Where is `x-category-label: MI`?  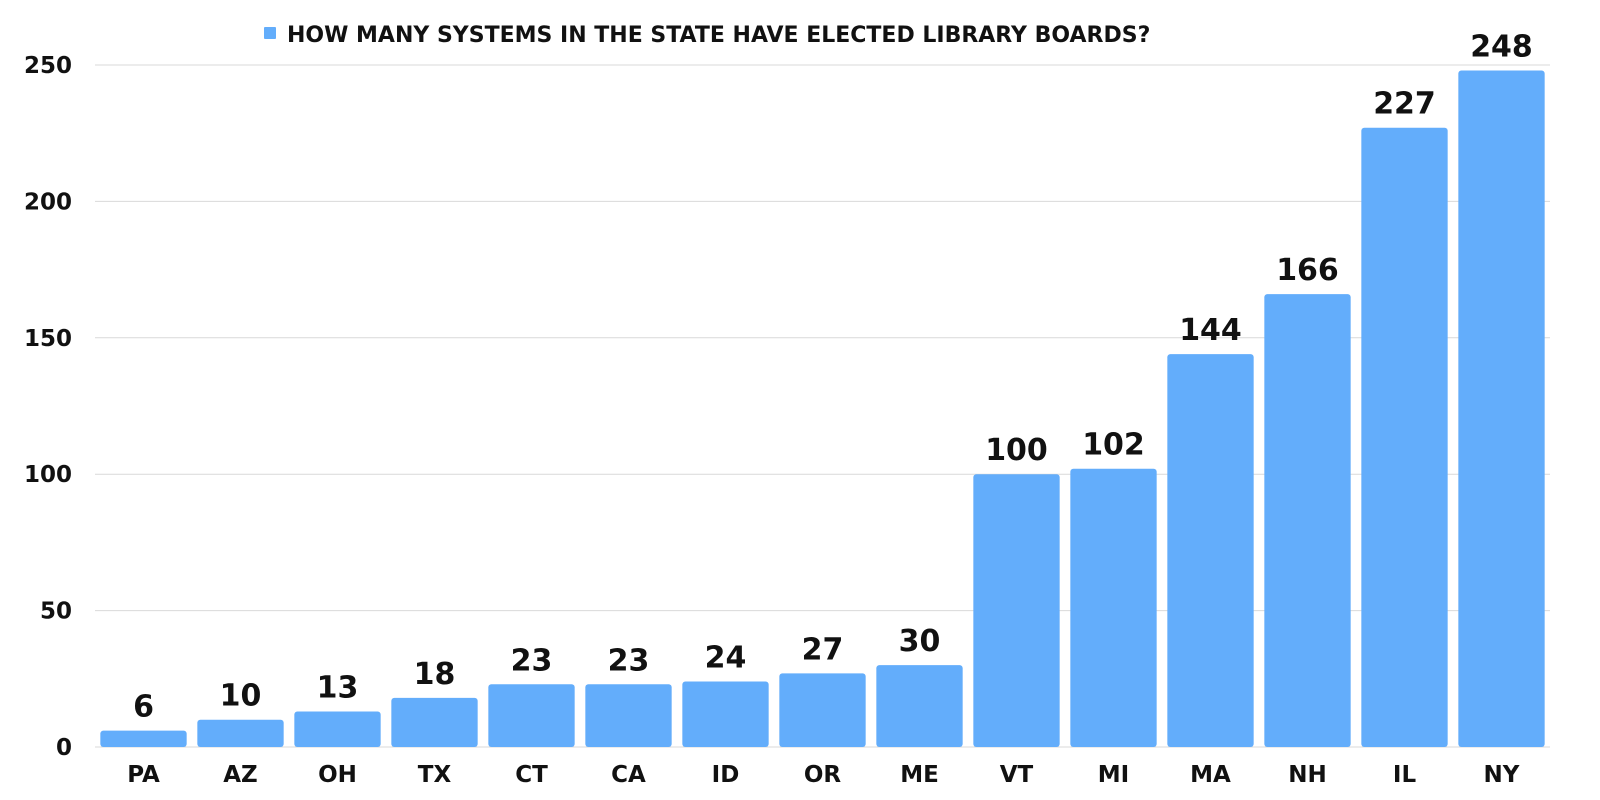
x-category-label: MI is located at coordinates (1113, 775).